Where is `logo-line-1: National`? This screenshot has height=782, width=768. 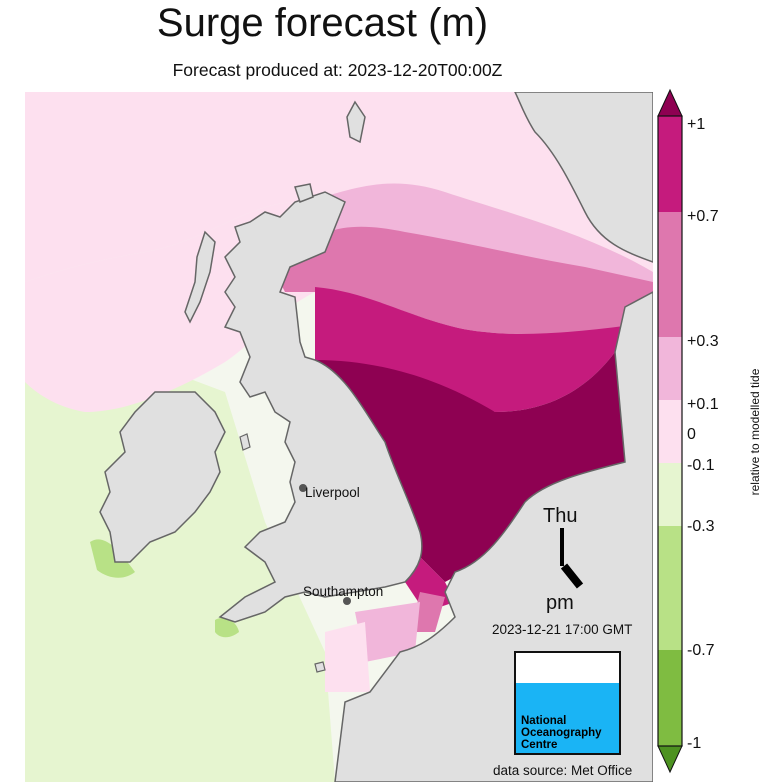
logo-line-1: National is located at coordinates (544, 721).